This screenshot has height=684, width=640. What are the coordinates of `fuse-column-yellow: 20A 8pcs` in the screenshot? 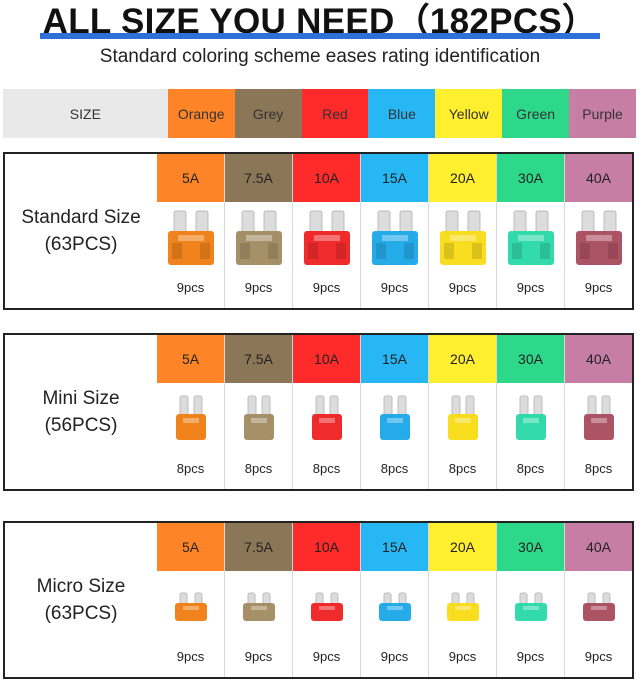 It's located at (462, 412).